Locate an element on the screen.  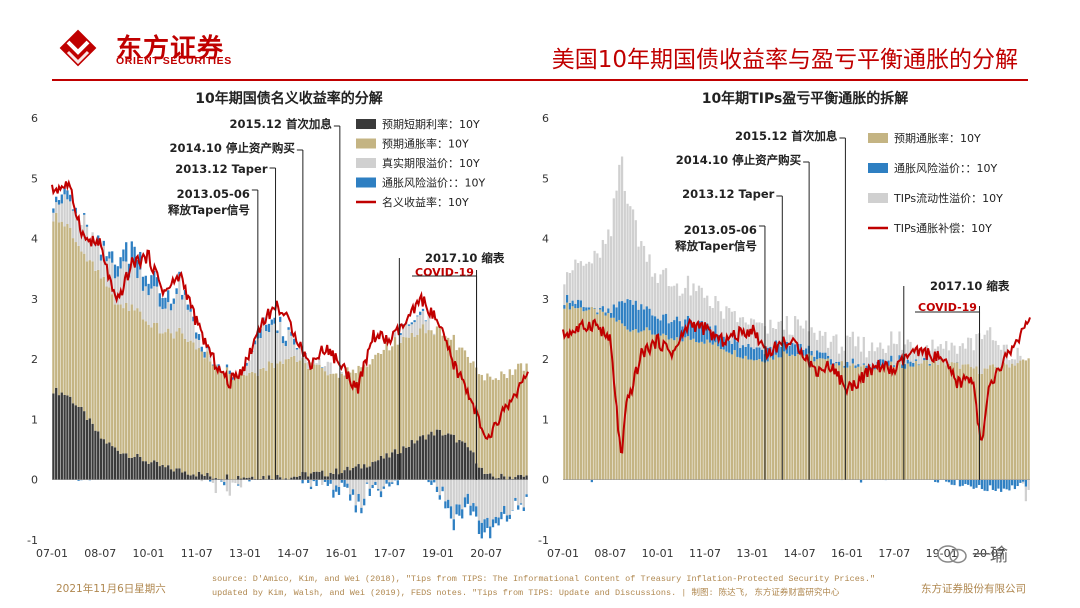
wechat-watermark-icon is located at coordinates (952, 554).